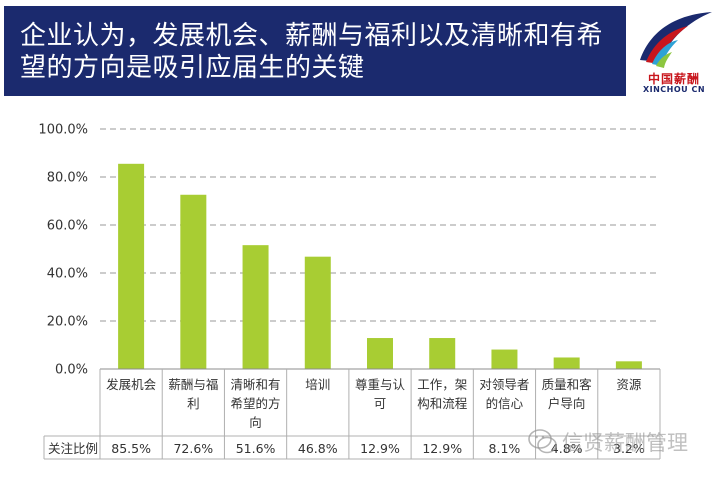 The image size is (721, 480). Describe the element at coordinates (674, 89) in the screenshot. I see `logo-en-text: XINCHOU CN` at that location.